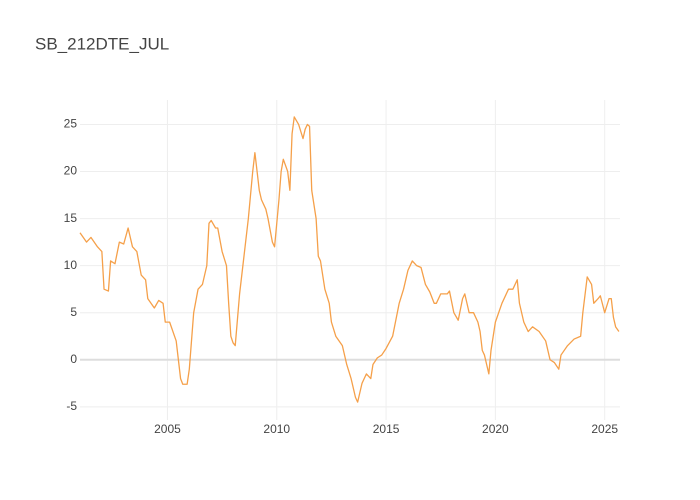 Image resolution: width=700 pixels, height=500 pixels. Describe the element at coordinates (73, 359) in the screenshot. I see `y-tick-label: 0` at that location.